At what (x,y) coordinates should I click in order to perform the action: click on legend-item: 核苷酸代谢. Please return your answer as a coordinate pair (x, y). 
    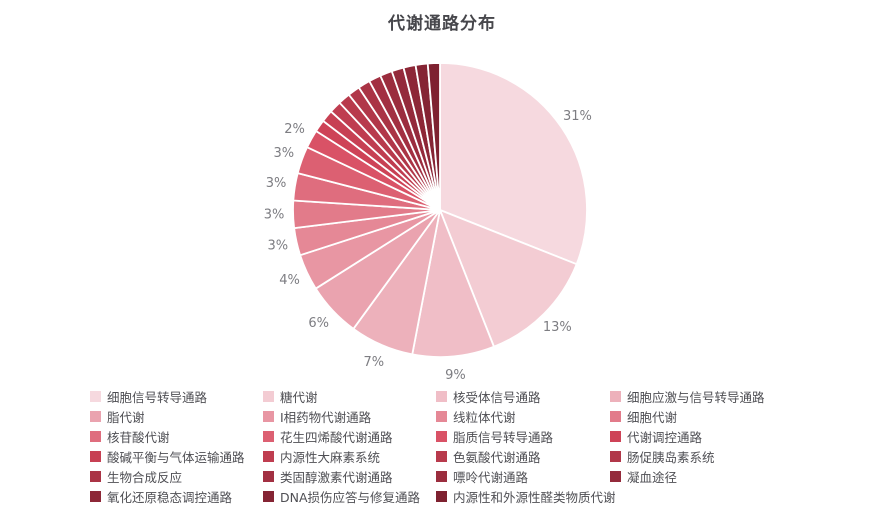
    Looking at the image, I should click on (176, 436).